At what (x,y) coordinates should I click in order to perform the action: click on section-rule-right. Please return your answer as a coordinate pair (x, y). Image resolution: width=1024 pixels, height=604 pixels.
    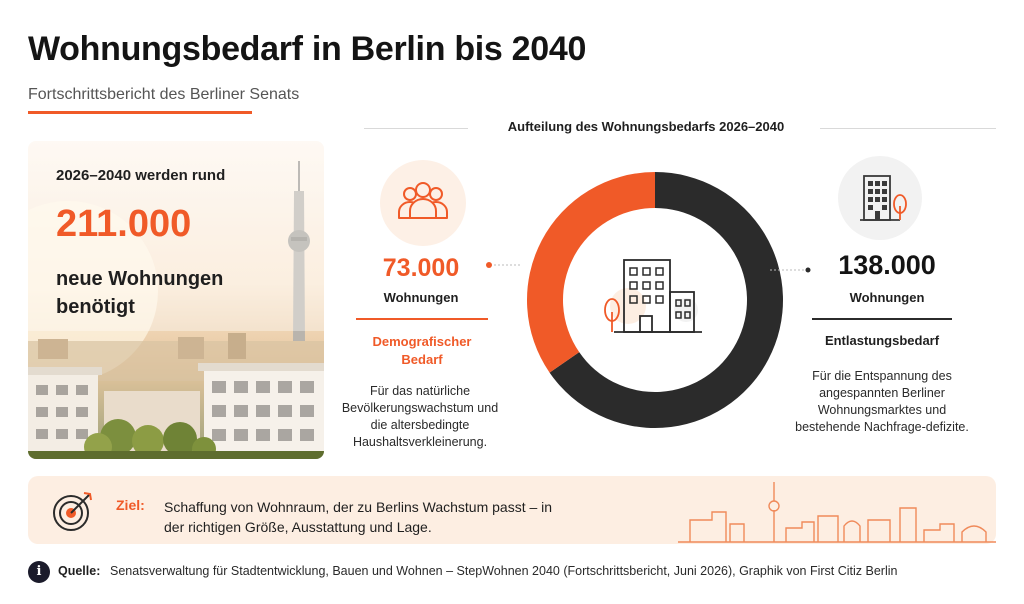
    Looking at the image, I should click on (908, 128).